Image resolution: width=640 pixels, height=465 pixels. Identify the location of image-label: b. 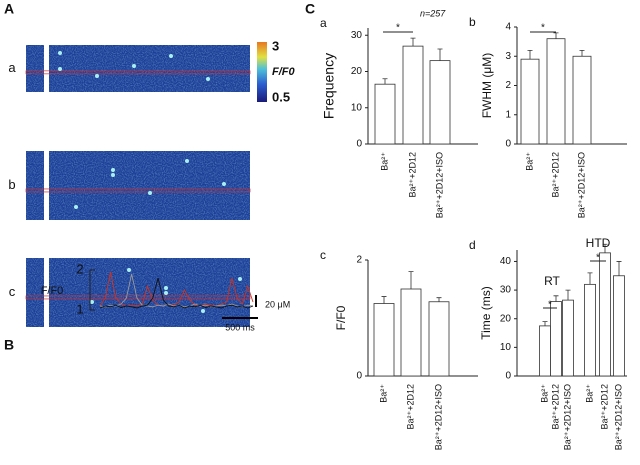
(11, 184).